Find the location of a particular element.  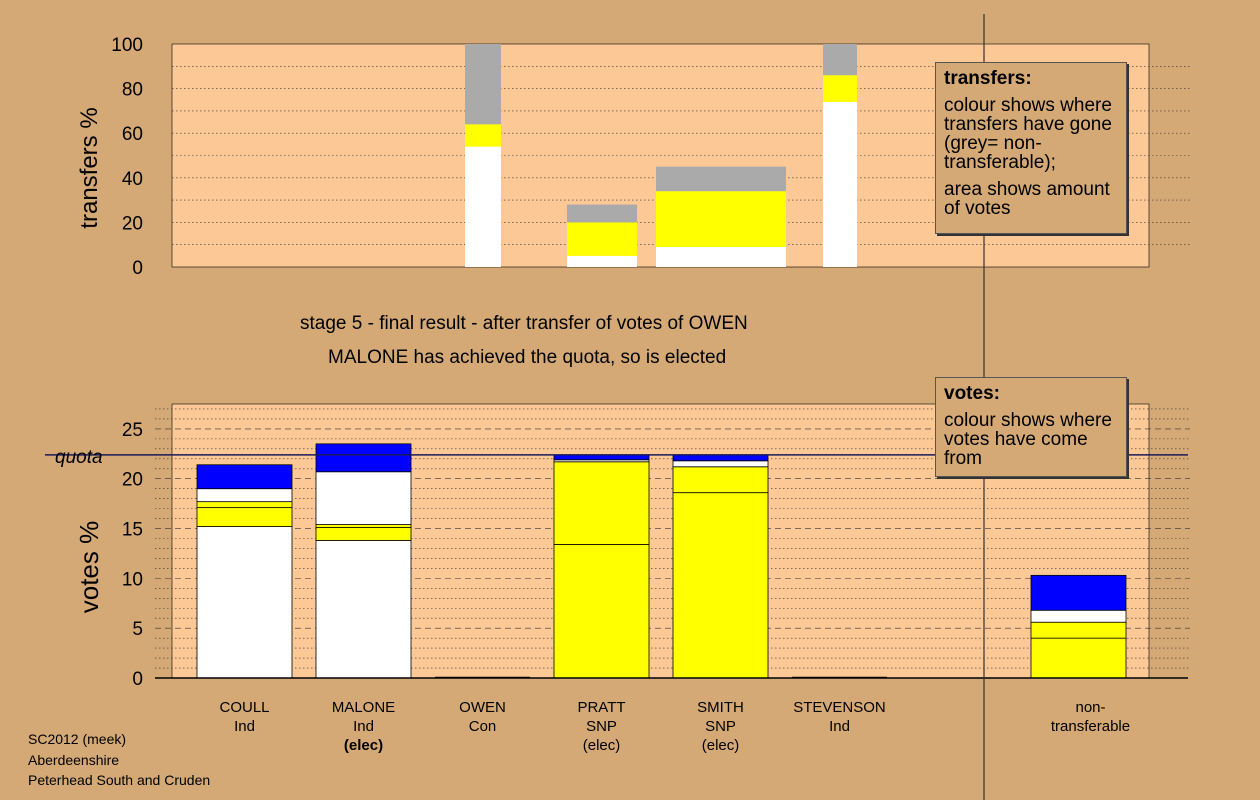

category-label: transferable is located at coordinates (1090, 726).